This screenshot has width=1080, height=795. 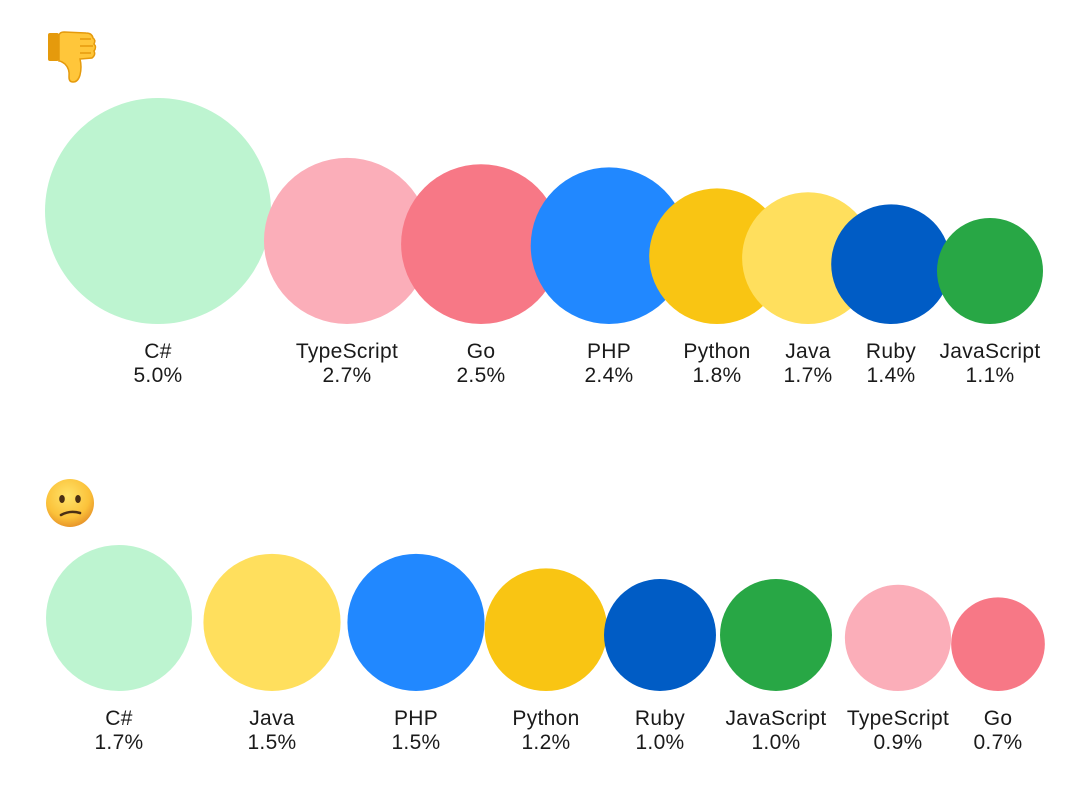 What do you see at coordinates (608, 375) in the screenshot?
I see `bubble-value-php: 2.4%` at bounding box center [608, 375].